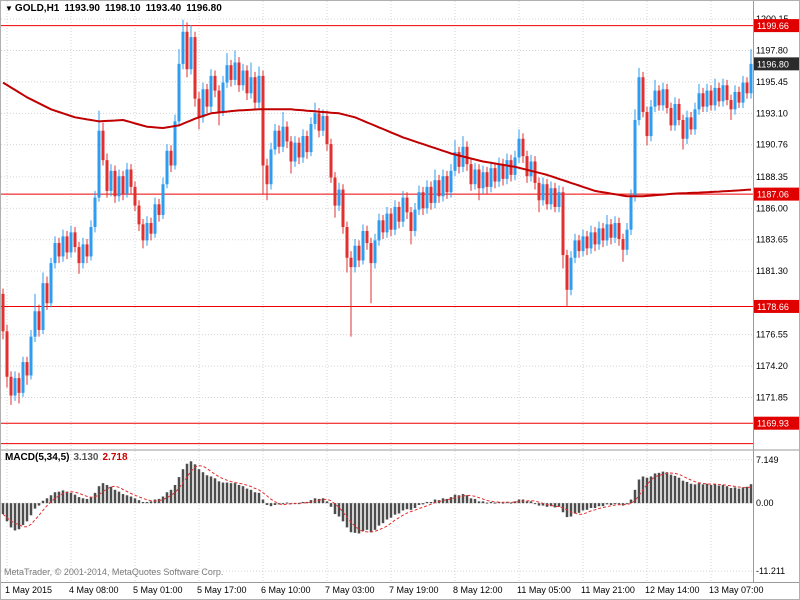 The width and height of the screenshot is (800, 600). Describe the element at coordinates (772, 335) in the screenshot. I see `svg-text: 1176.55` at that location.